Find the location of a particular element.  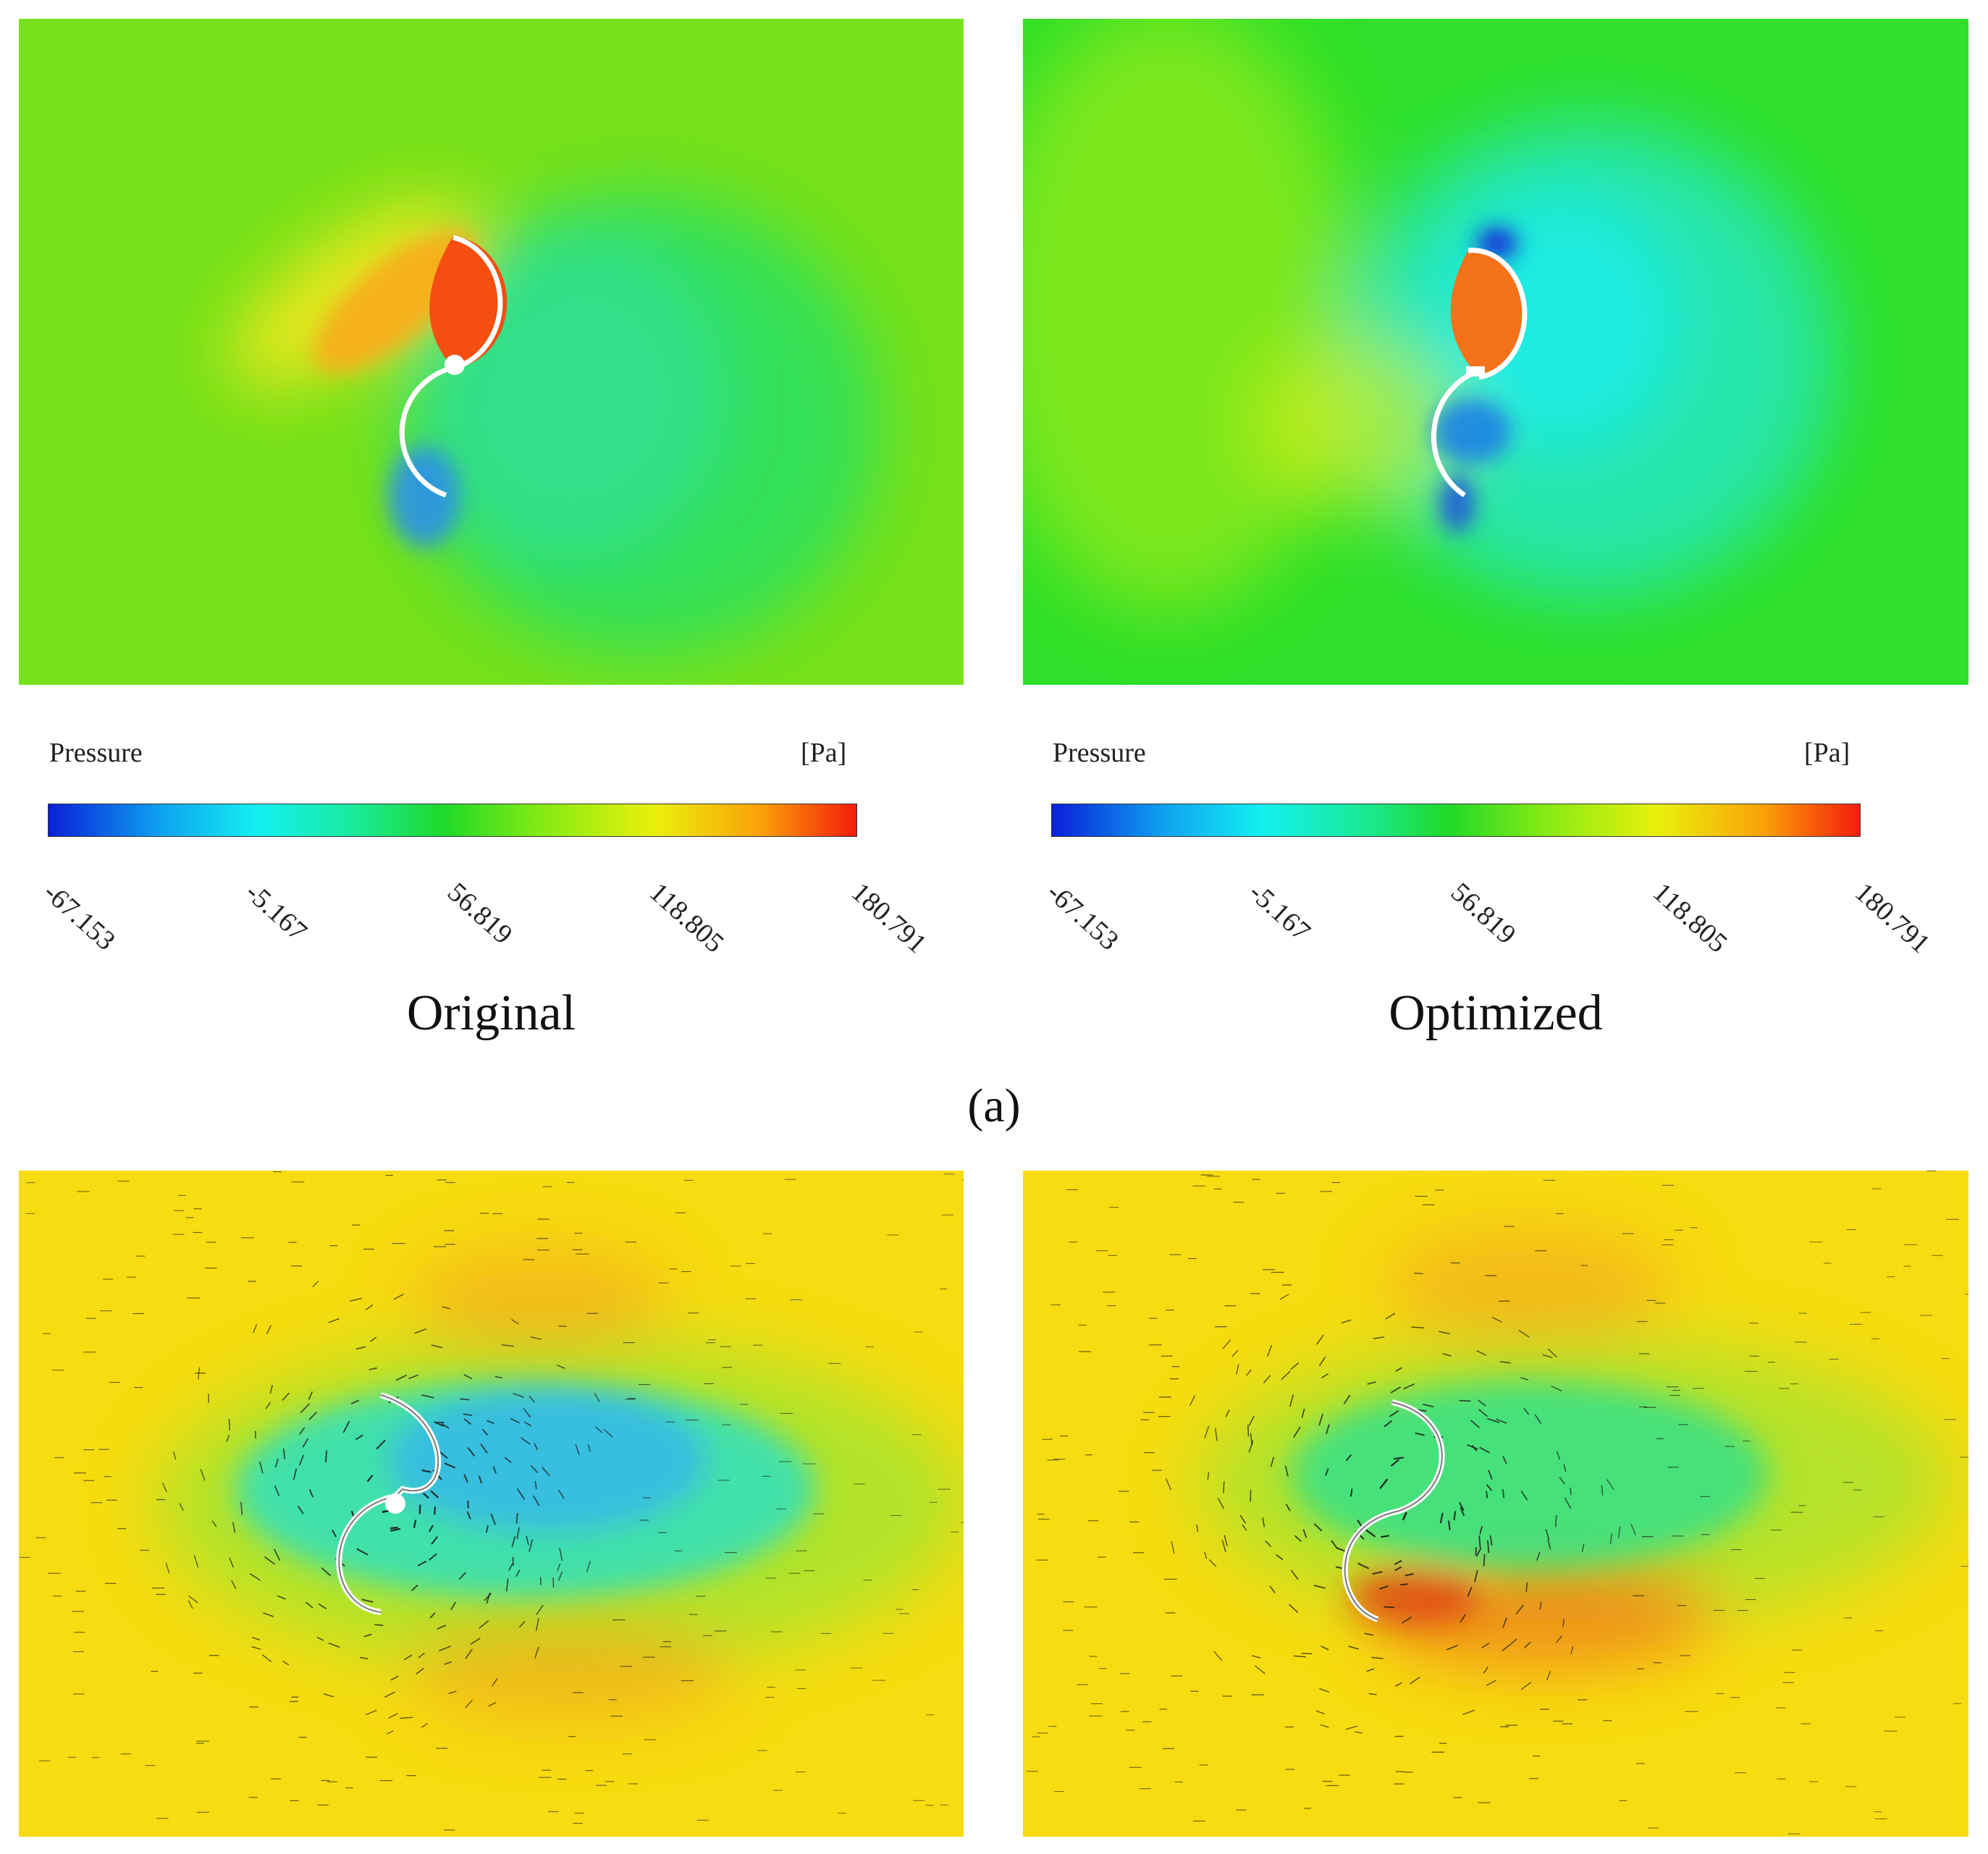

colorbar-title: Pressure is located at coordinates (96, 753).